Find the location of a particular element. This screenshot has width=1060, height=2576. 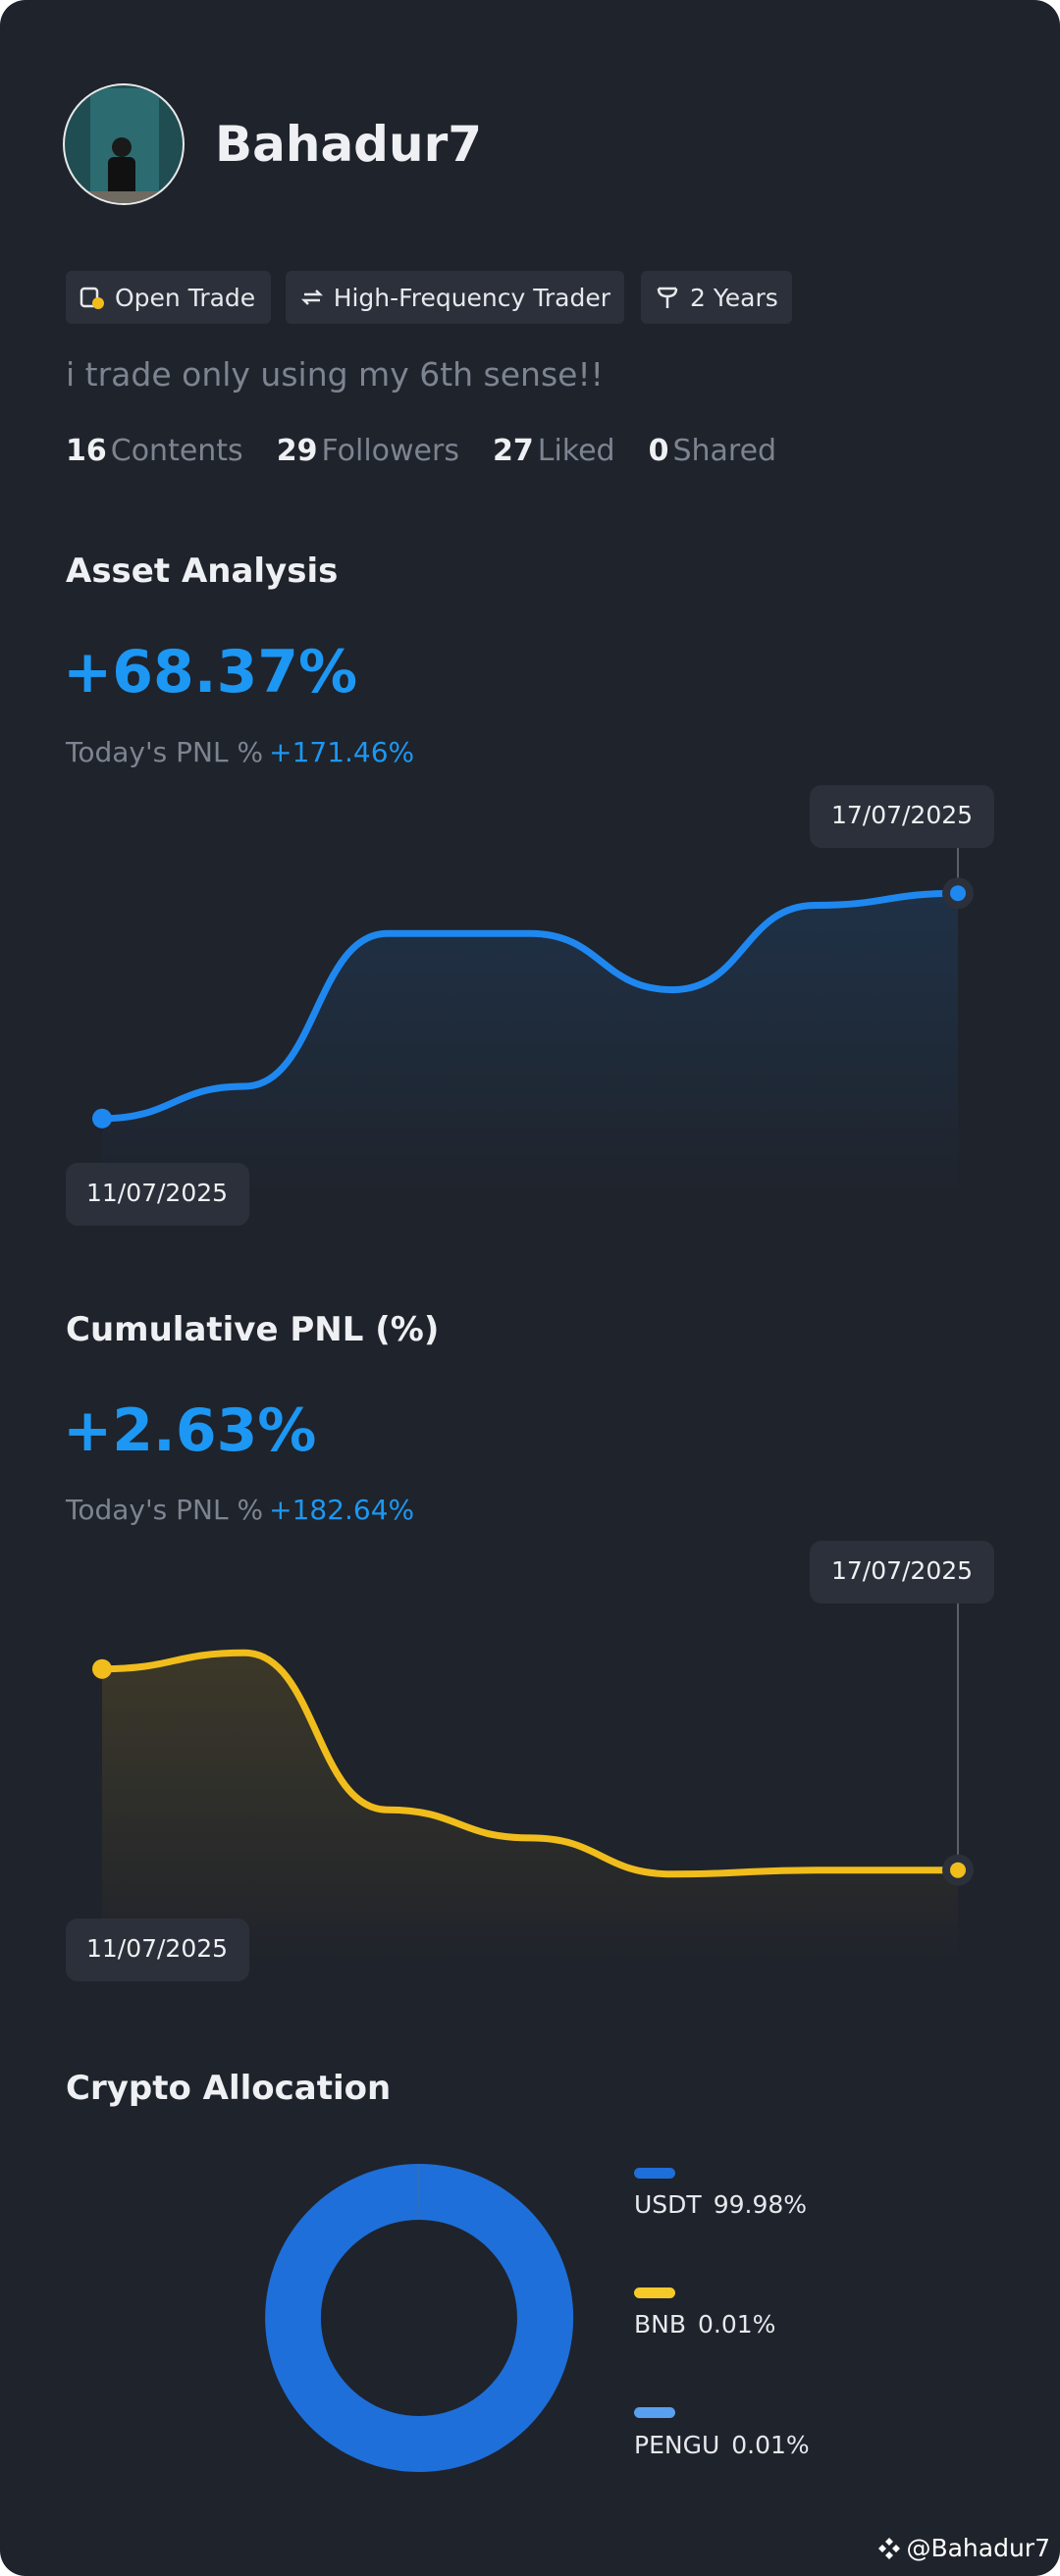

stats: 16 Contents 29 Followers 27 Liked 0 Shared is located at coordinates (421, 451).